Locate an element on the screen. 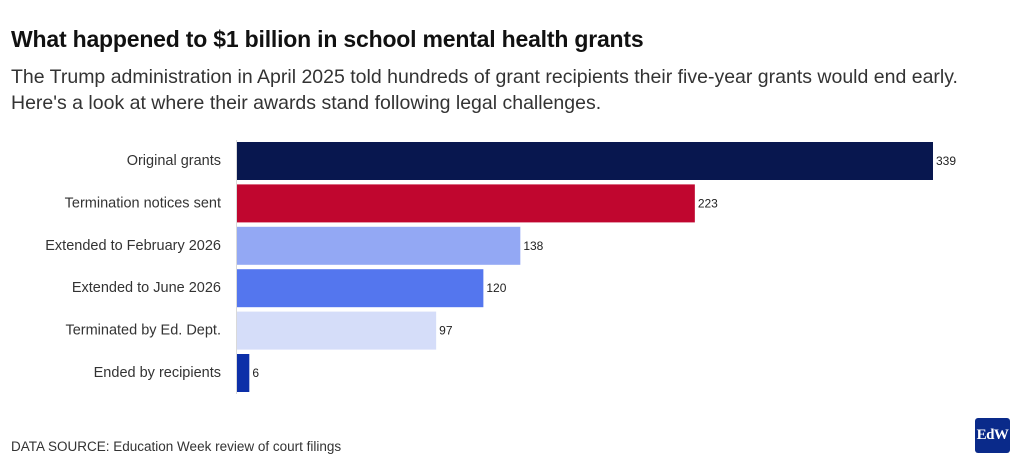  bar-extended-to-june-2026 is located at coordinates (360, 288).